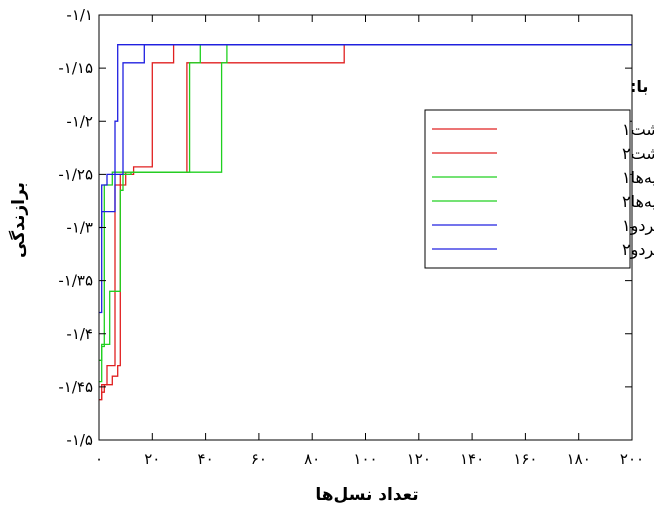 The width and height of the screenshot is (654, 515). What do you see at coordinates (79, 121) in the screenshot?
I see `y-tick-label: -۱/۲` at bounding box center [79, 121].